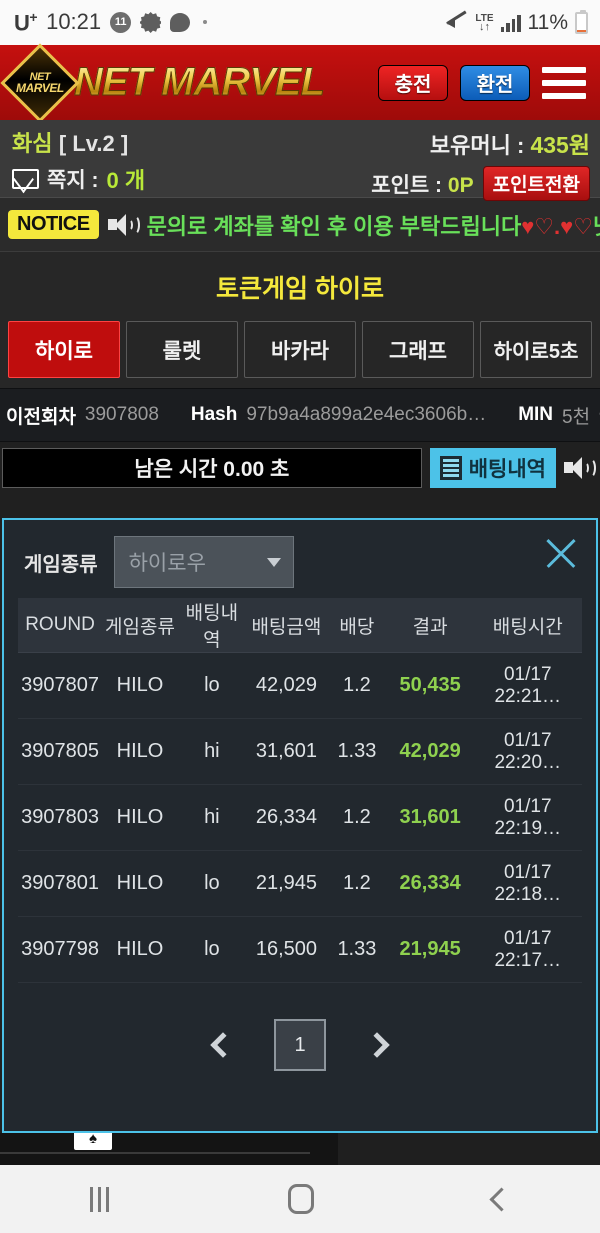  I want to click on carrier-label: U+, so click(26, 22).